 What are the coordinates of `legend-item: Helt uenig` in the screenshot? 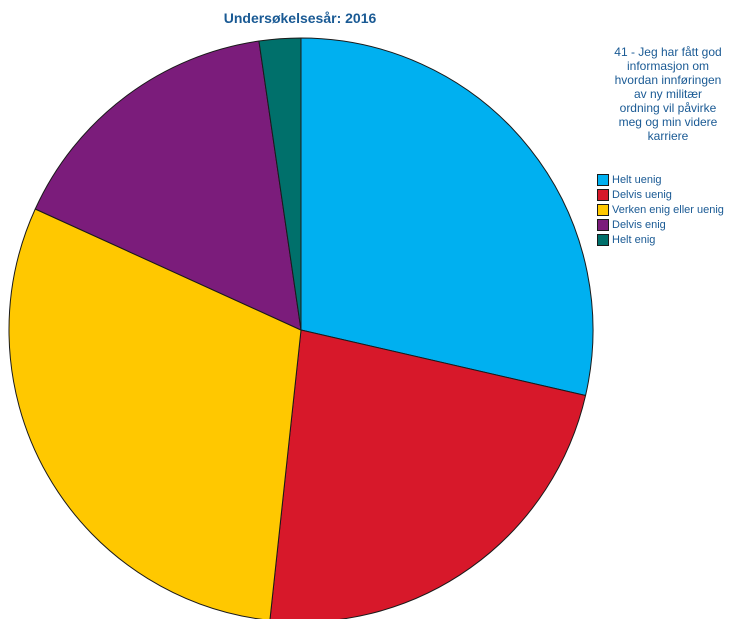 It's located at (660, 179).